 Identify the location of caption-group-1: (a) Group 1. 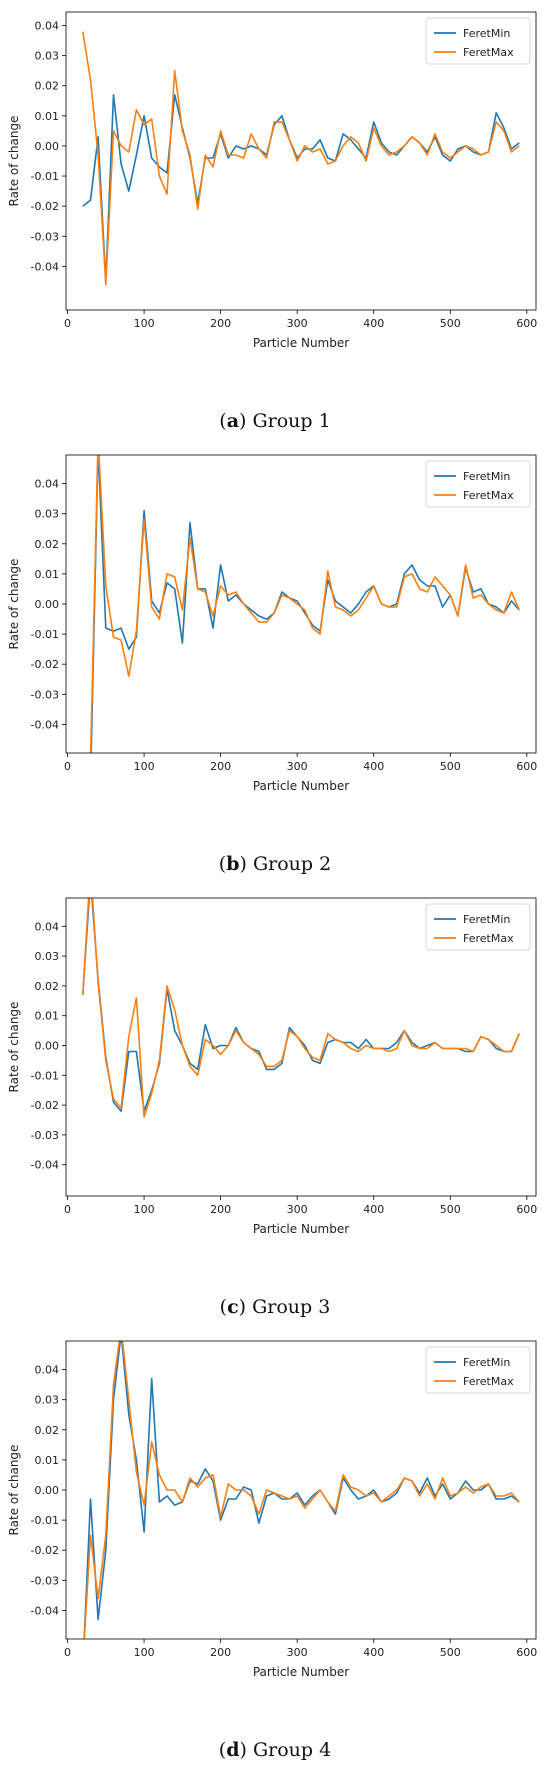
(275, 421).